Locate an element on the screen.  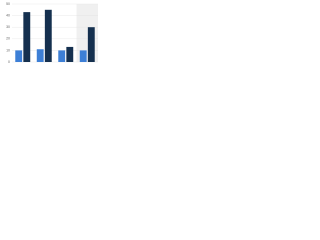
y-tick-label: 30 is located at coordinates (8, 27).